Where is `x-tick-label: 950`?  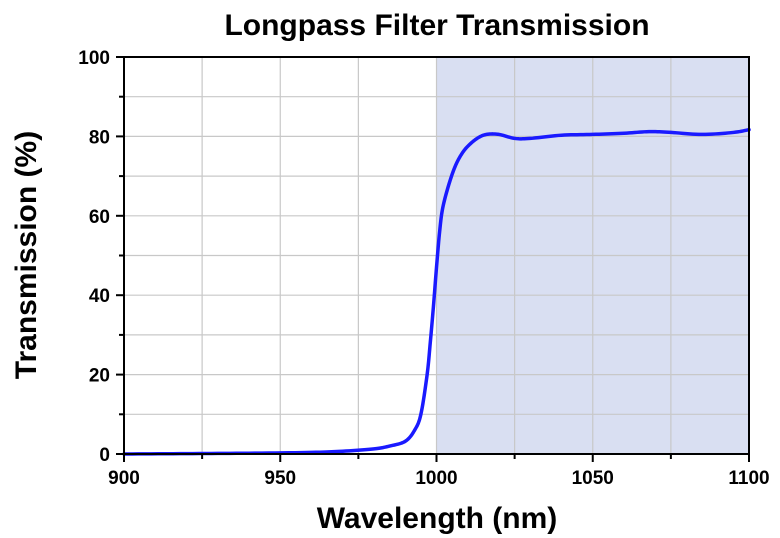
x-tick-label: 950 is located at coordinates (280, 478).